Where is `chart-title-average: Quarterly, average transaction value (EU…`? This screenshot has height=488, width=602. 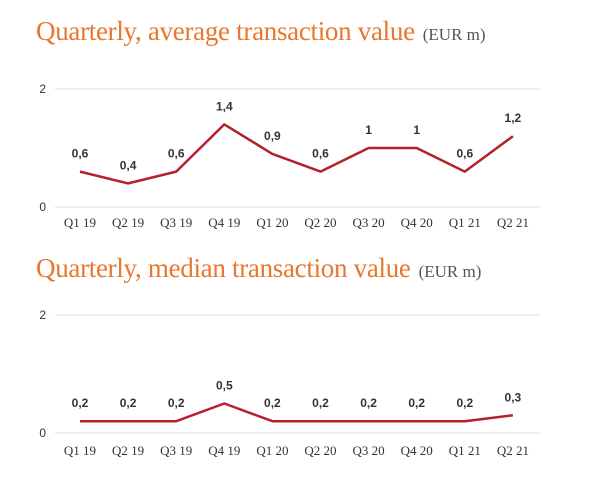 chart-title-average: Quarterly, average transaction value (EU… is located at coordinates (261, 31).